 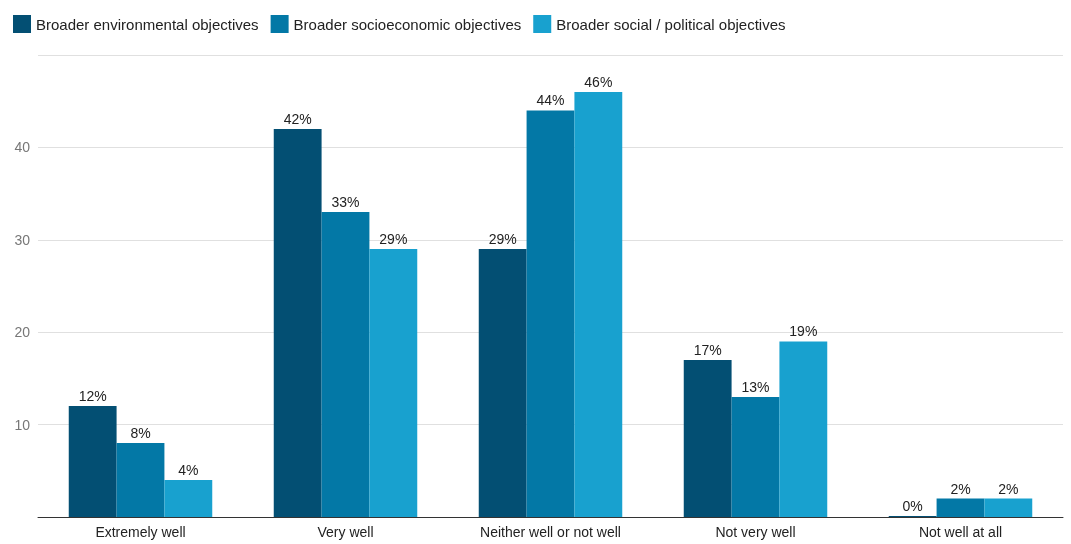 What do you see at coordinates (22, 332) in the screenshot?
I see `y-tick-label: 20` at bounding box center [22, 332].